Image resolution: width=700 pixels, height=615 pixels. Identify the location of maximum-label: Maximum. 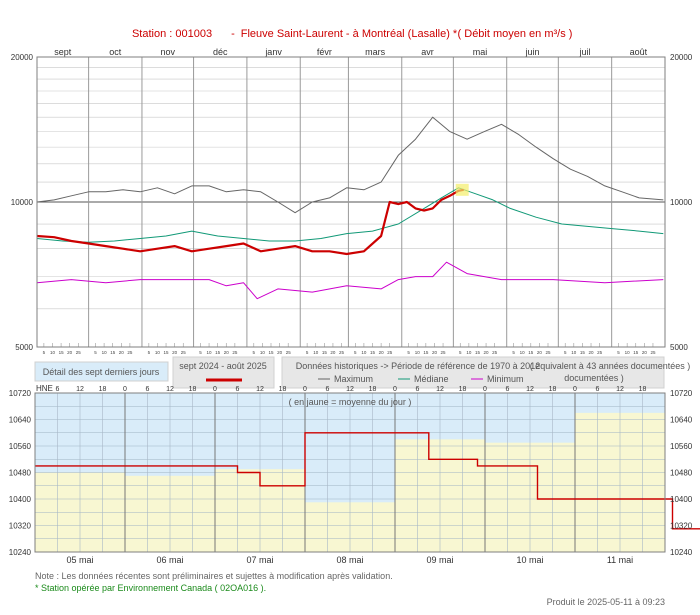
(353, 379).